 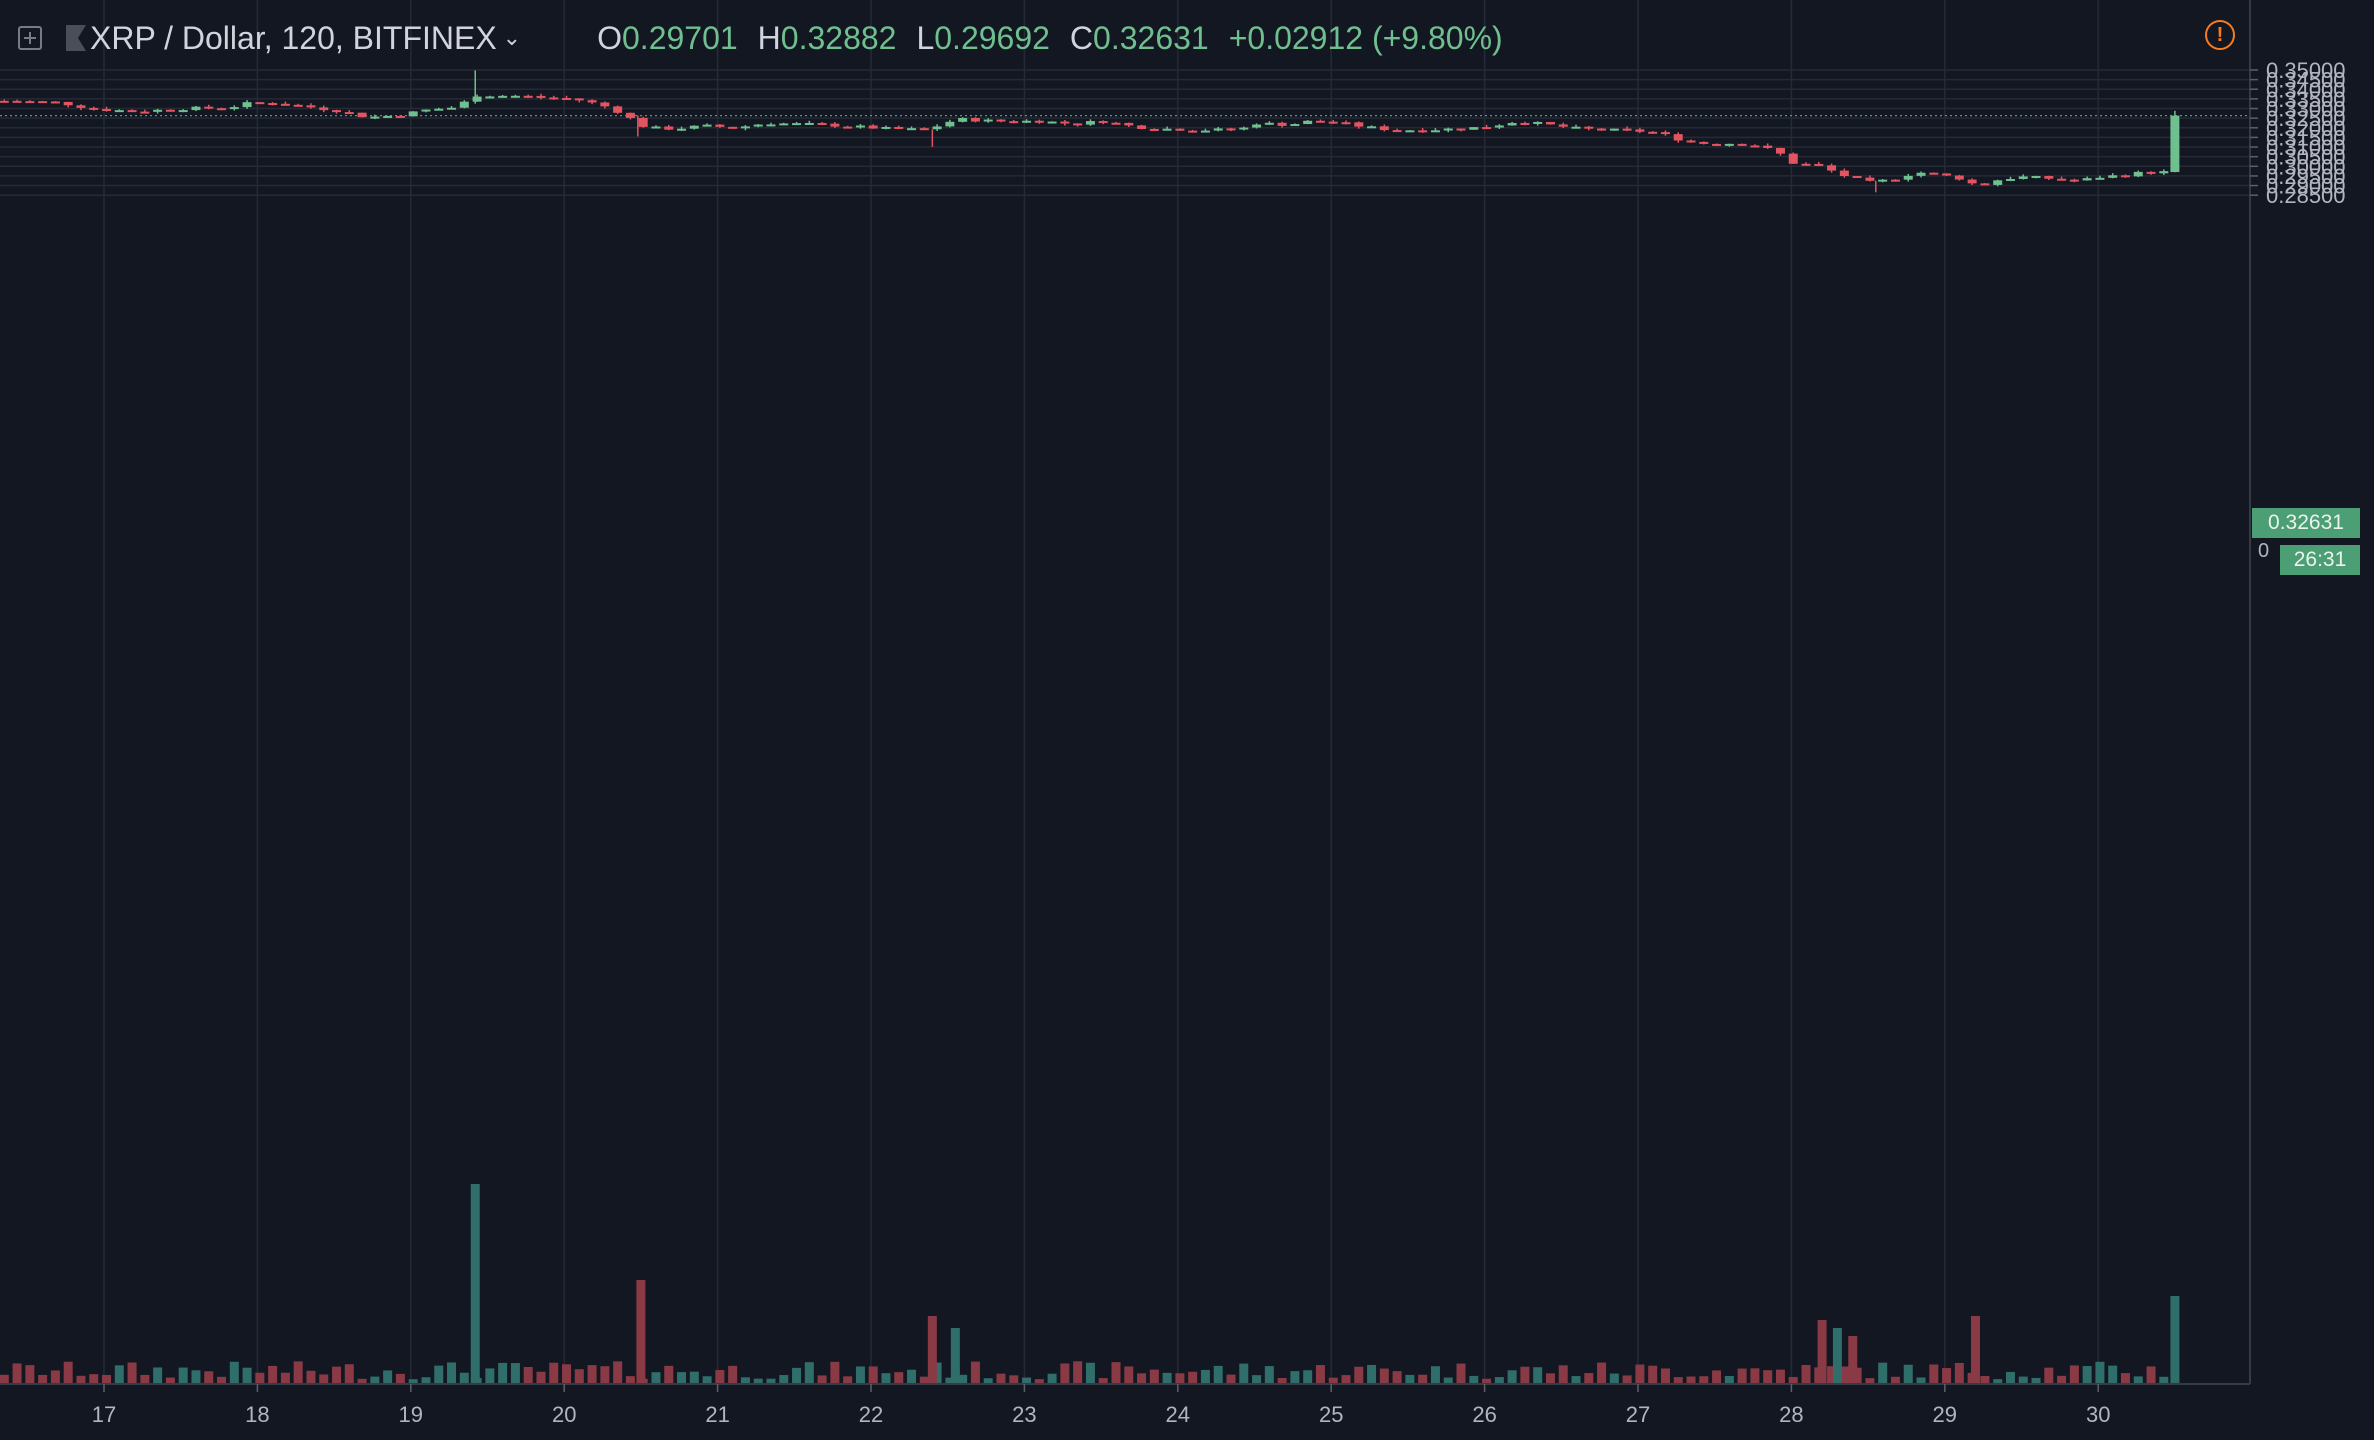 What do you see at coordinates (2306, 195) in the screenshot?
I see `price-tick-label: 0.28500` at bounding box center [2306, 195].